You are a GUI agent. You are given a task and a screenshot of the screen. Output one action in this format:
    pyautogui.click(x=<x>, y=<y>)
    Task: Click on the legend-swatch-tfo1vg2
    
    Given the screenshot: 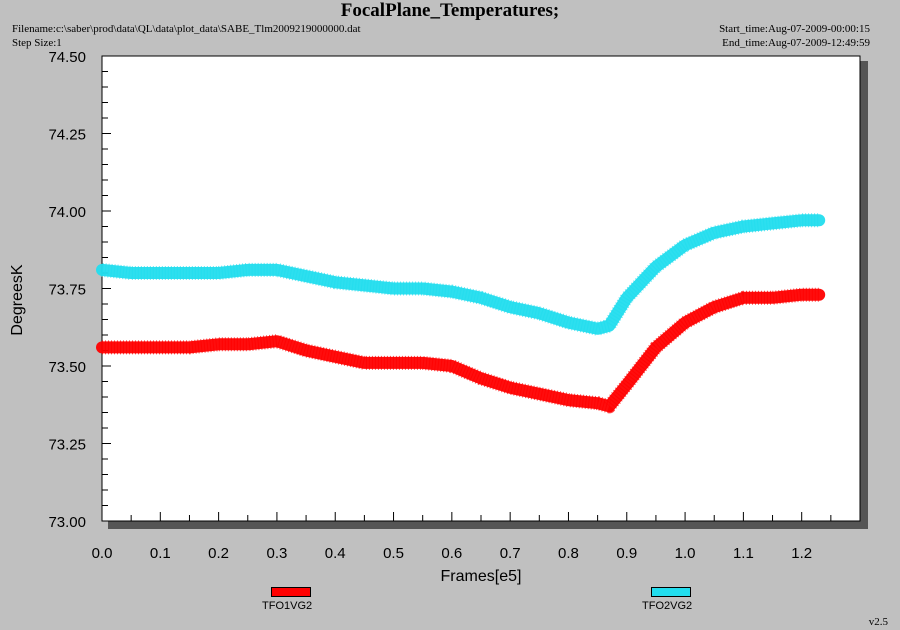 What is the action you would take?
    pyautogui.click(x=291, y=592)
    